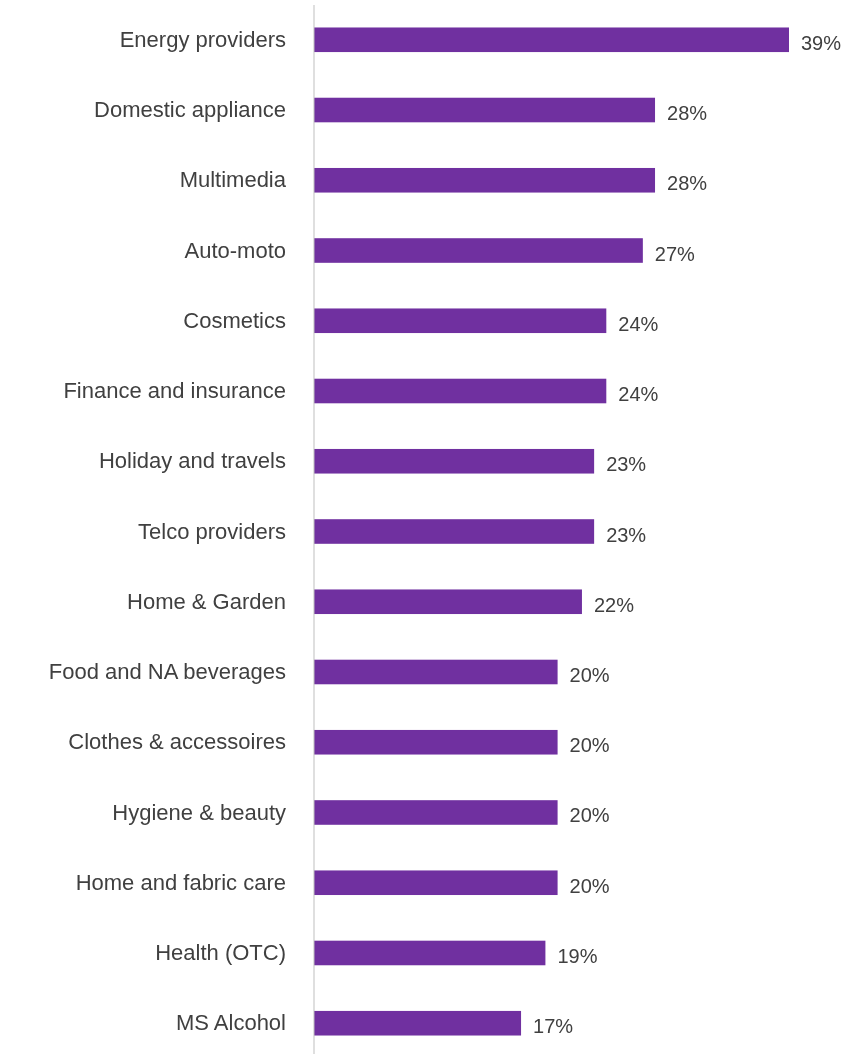 The height and width of the screenshot is (1054, 856). Describe the element at coordinates (577, 955) in the screenshot. I see `data-label: 19%` at that location.